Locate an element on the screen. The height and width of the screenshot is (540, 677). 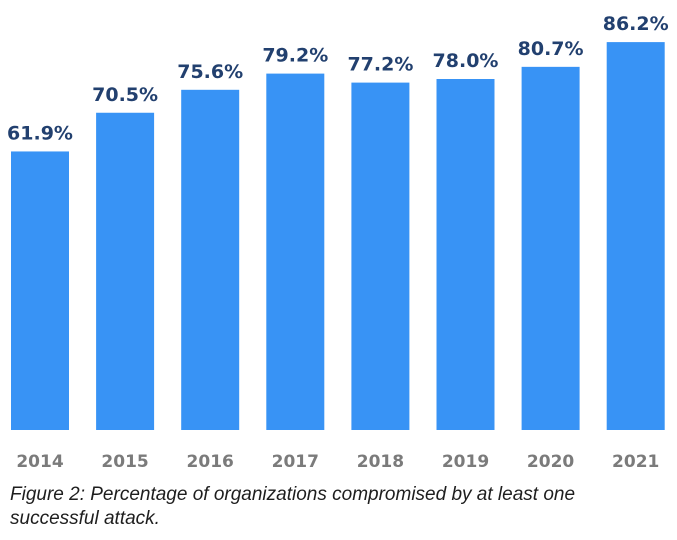
x-tick-label-2019: 2019 is located at coordinates (465, 462).